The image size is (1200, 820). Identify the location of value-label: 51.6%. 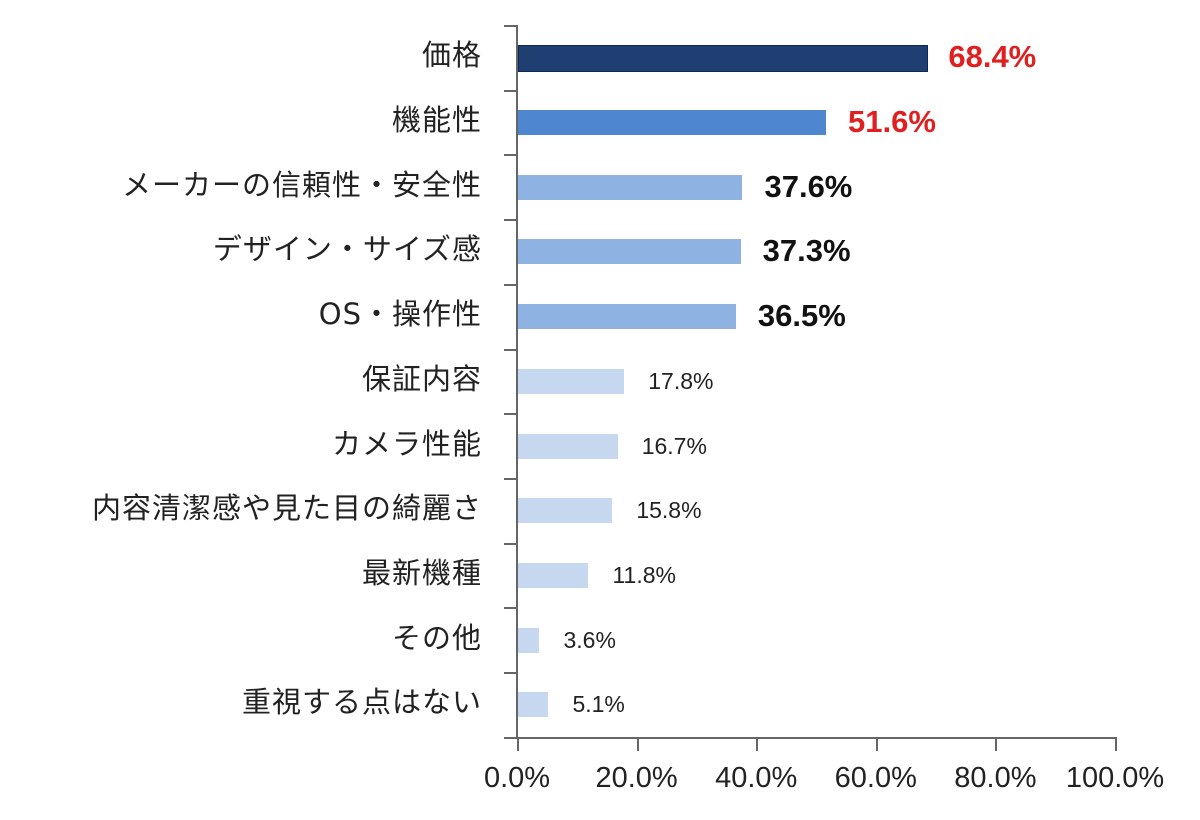
(892, 122).